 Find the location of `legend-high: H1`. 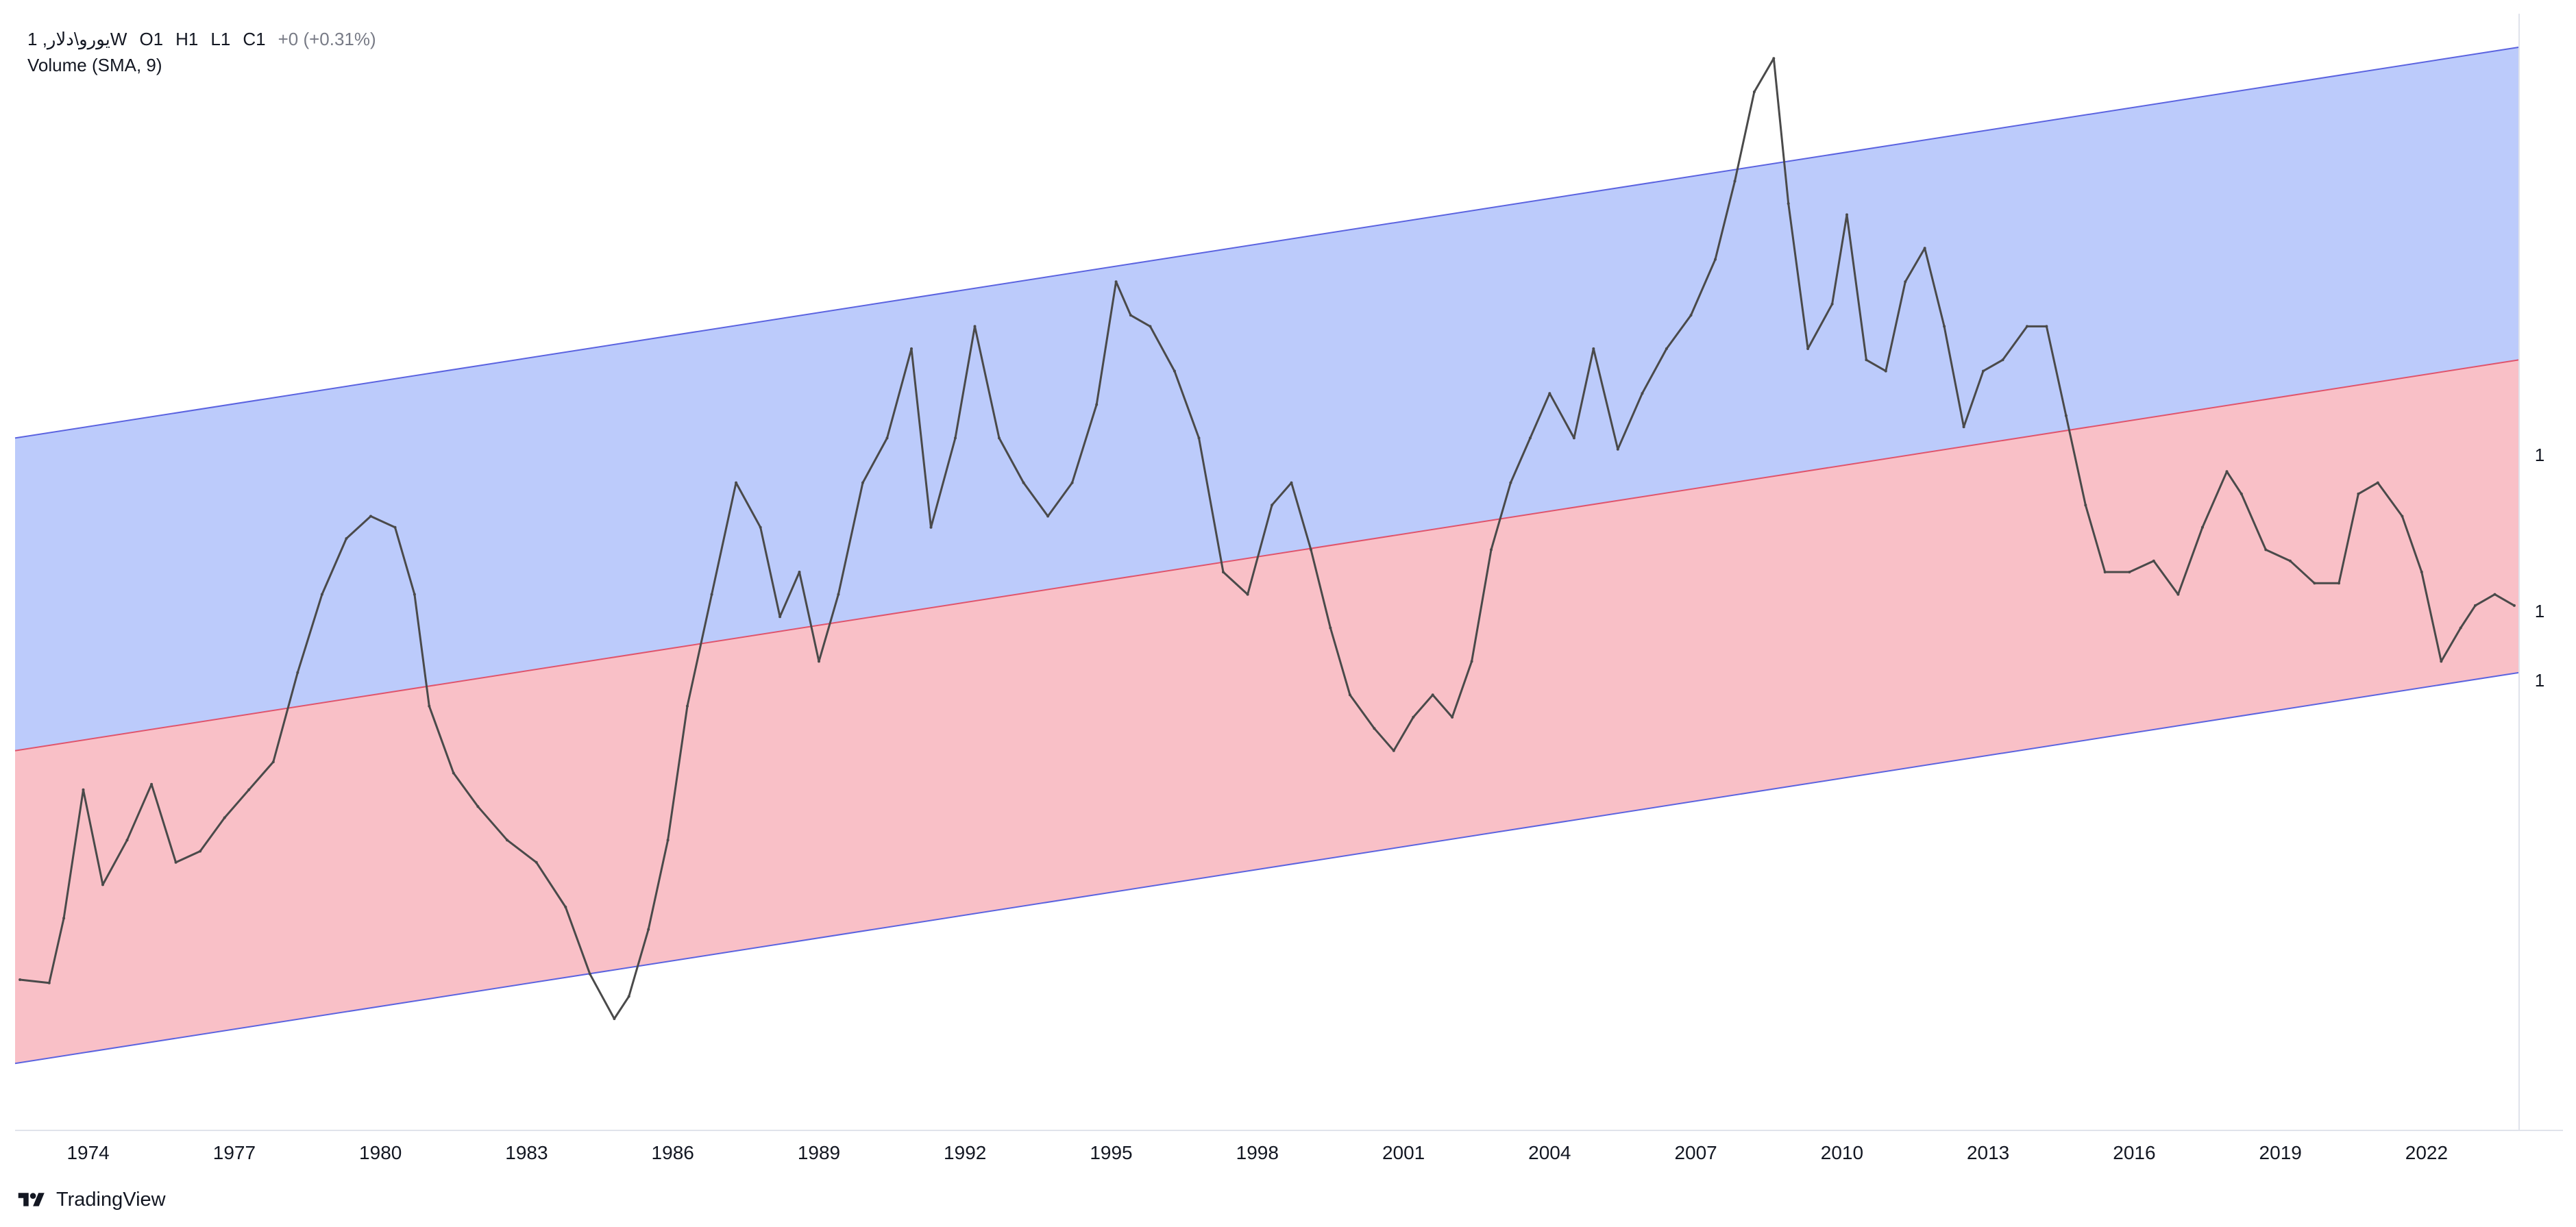

legend-high: H1 is located at coordinates (187, 39).